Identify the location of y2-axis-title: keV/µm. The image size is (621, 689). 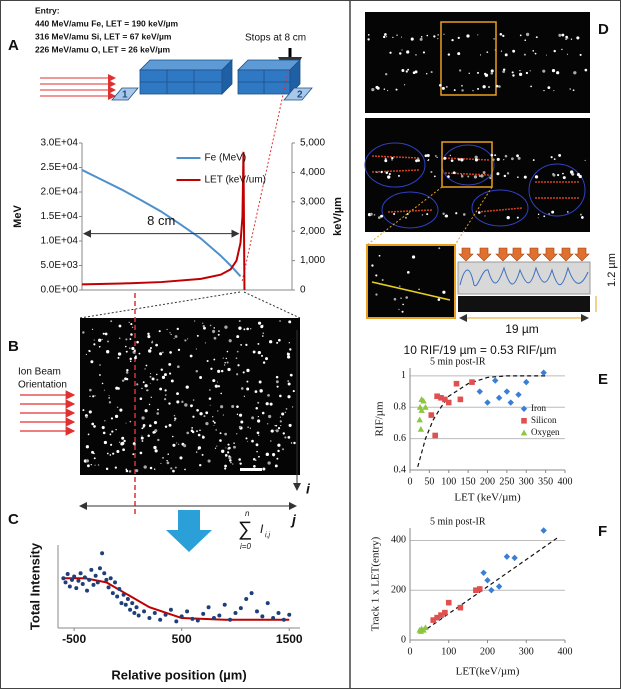
(338, 216).